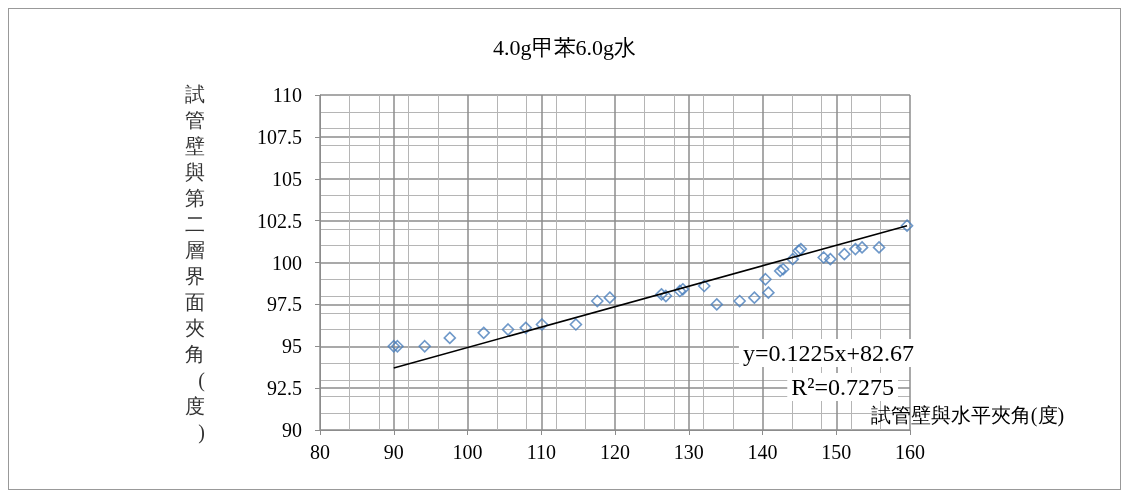  Describe the element at coordinates (284, 388) in the screenshot. I see `y-tick-label: 92.5` at that location.